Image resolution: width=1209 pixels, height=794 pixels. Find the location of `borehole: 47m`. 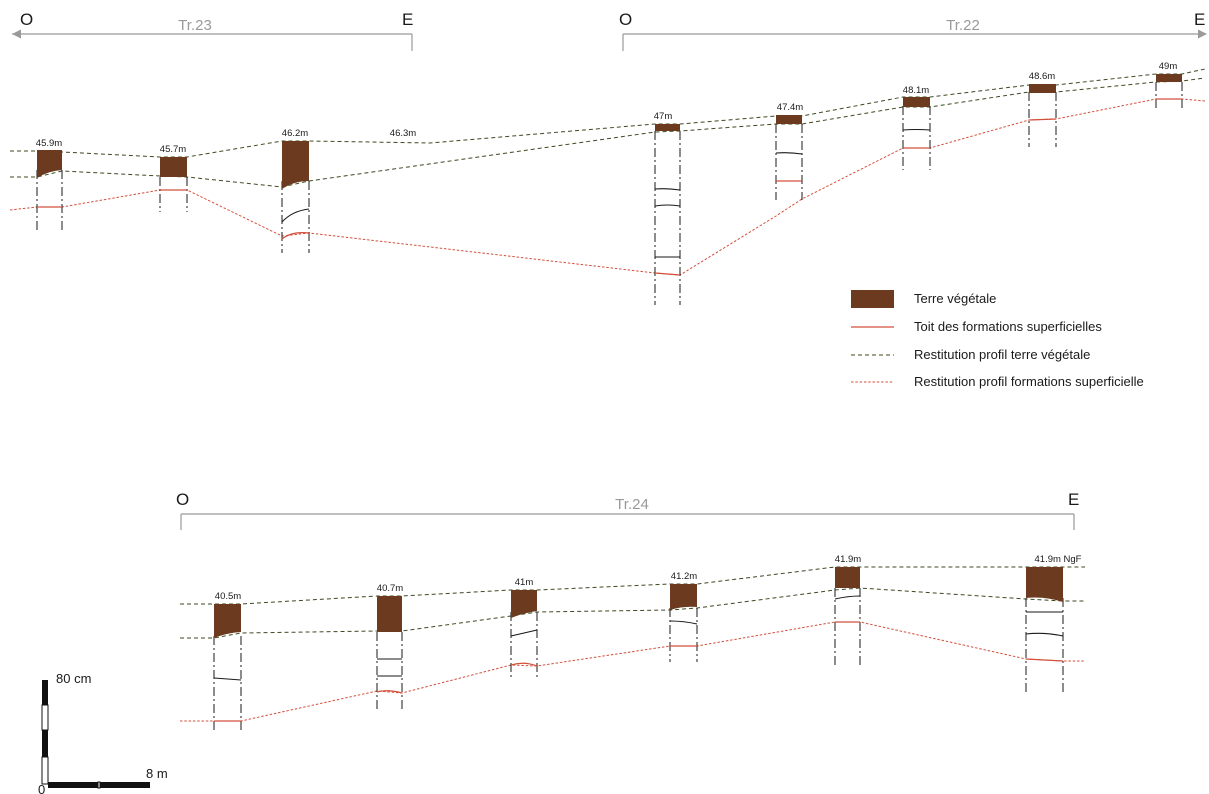

borehole: 47m is located at coordinates (667, 208).